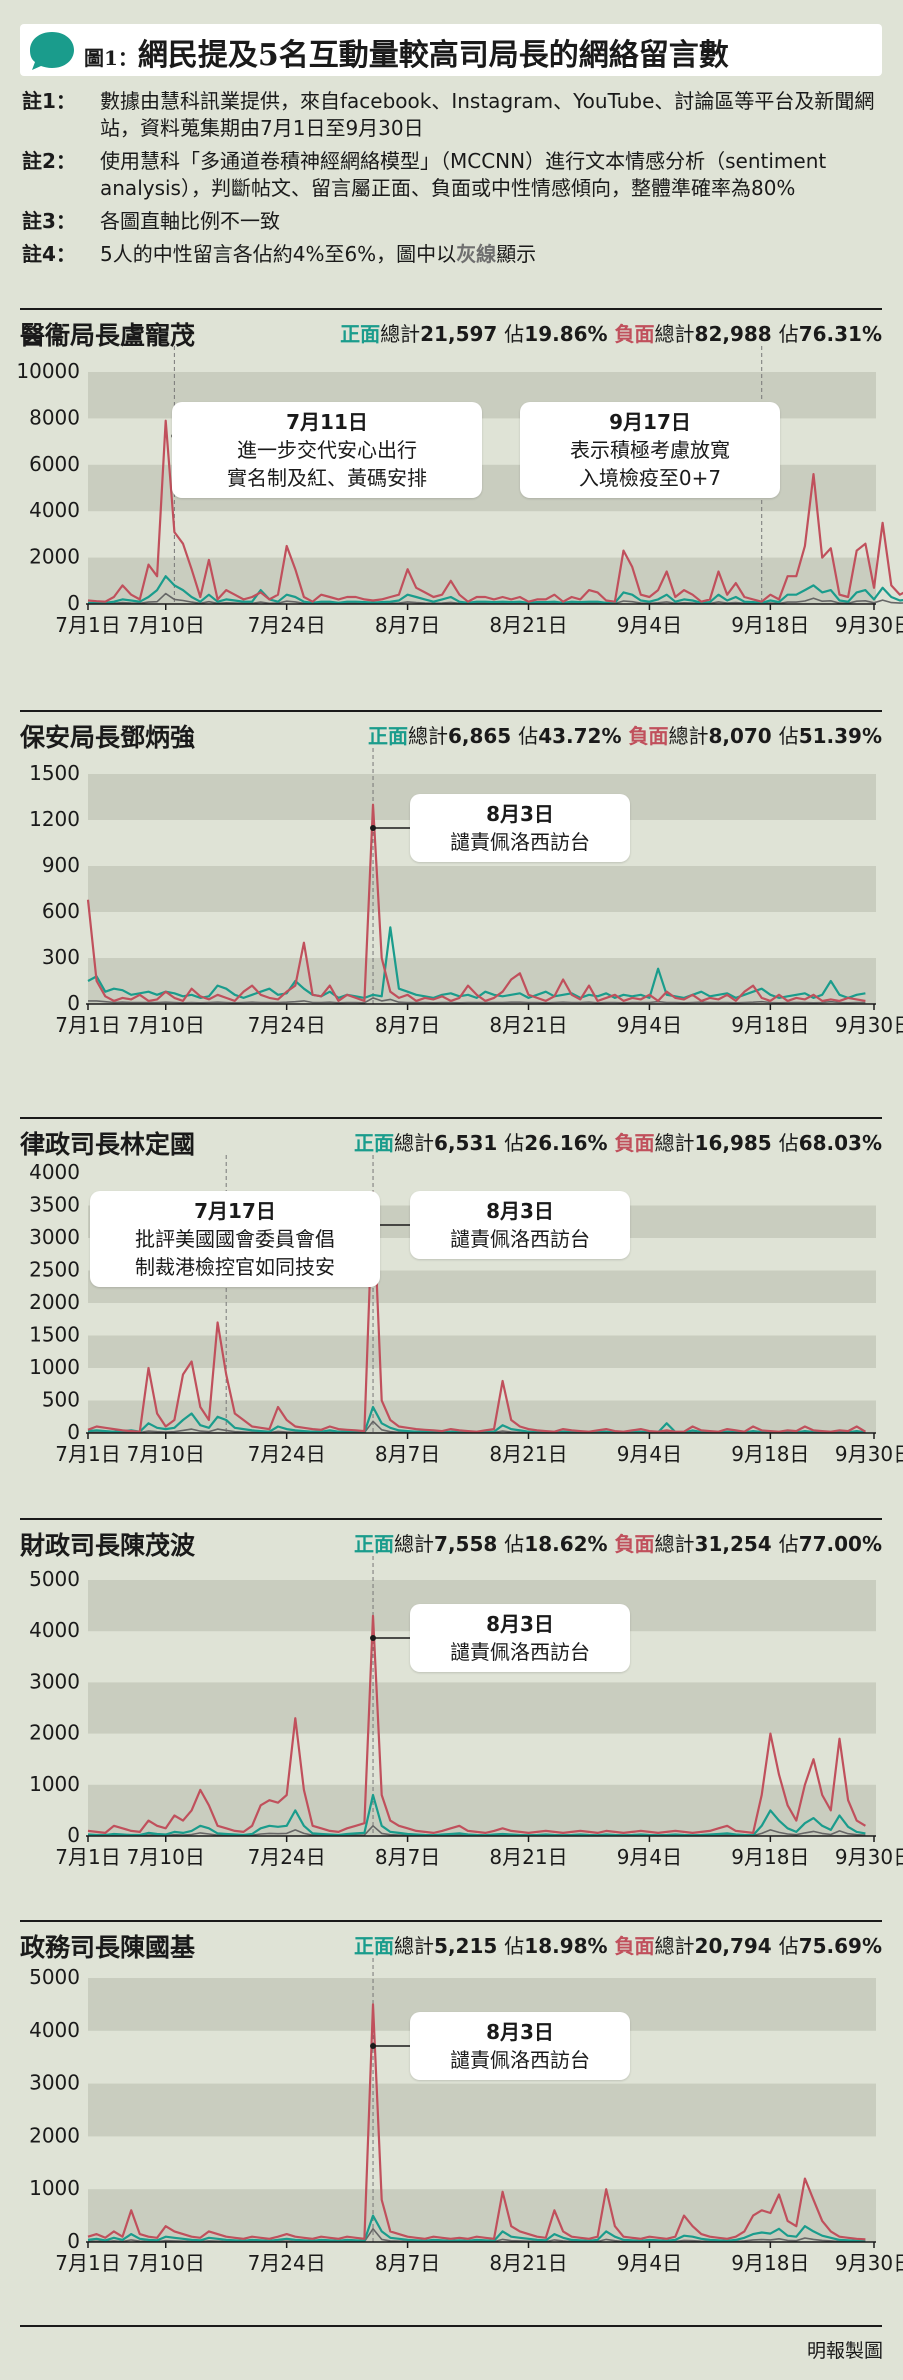  I want to click on positive-share: 43.72%, so click(583, 736).